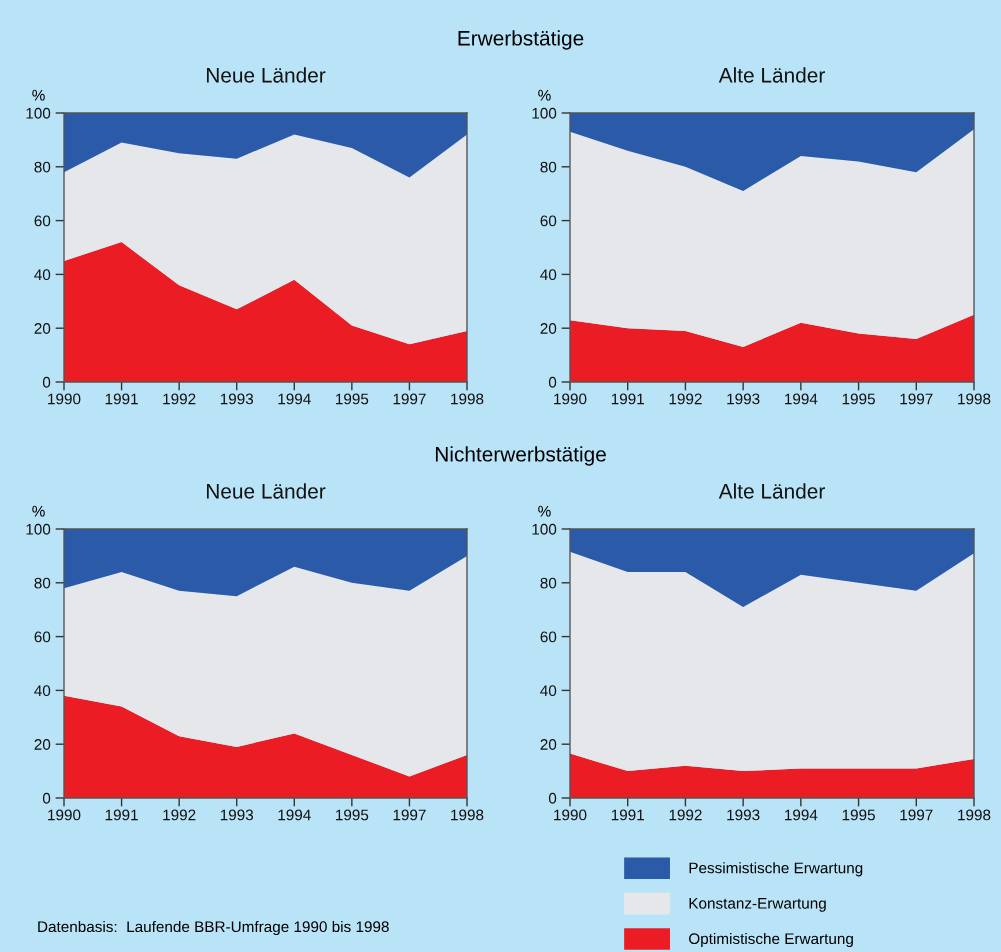 The width and height of the screenshot is (1001, 952). What do you see at coordinates (757, 905) in the screenshot?
I see `legend-label: Konstanz-Erwartung` at bounding box center [757, 905].